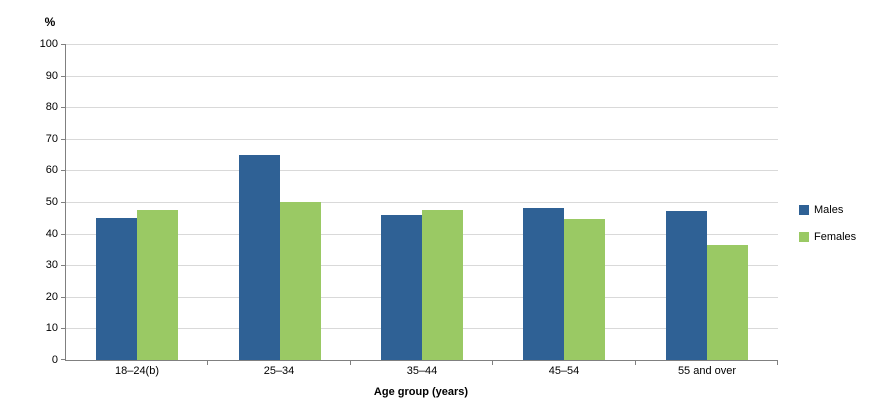 The height and width of the screenshot is (416, 869). Describe the element at coordinates (51, 234) in the screenshot. I see `y-tick-label-40: 40` at that location.